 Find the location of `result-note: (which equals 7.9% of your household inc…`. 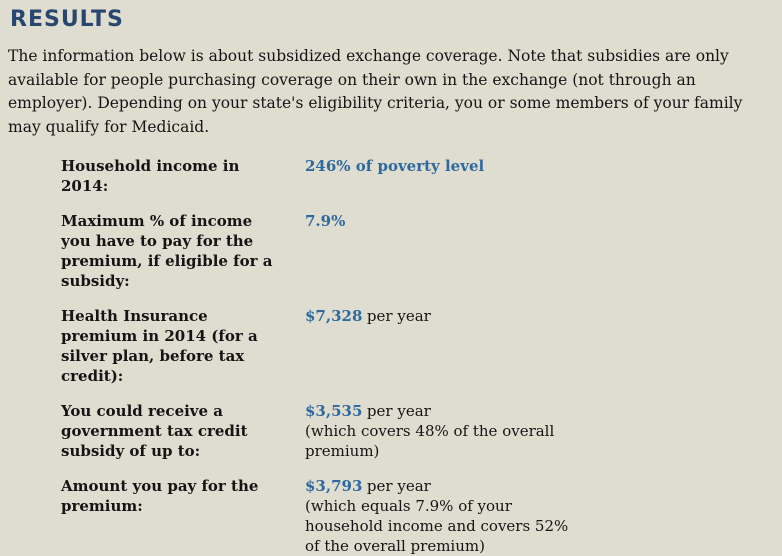

result-note: (which equals 7.9% of your household inc… is located at coordinates (437, 526).